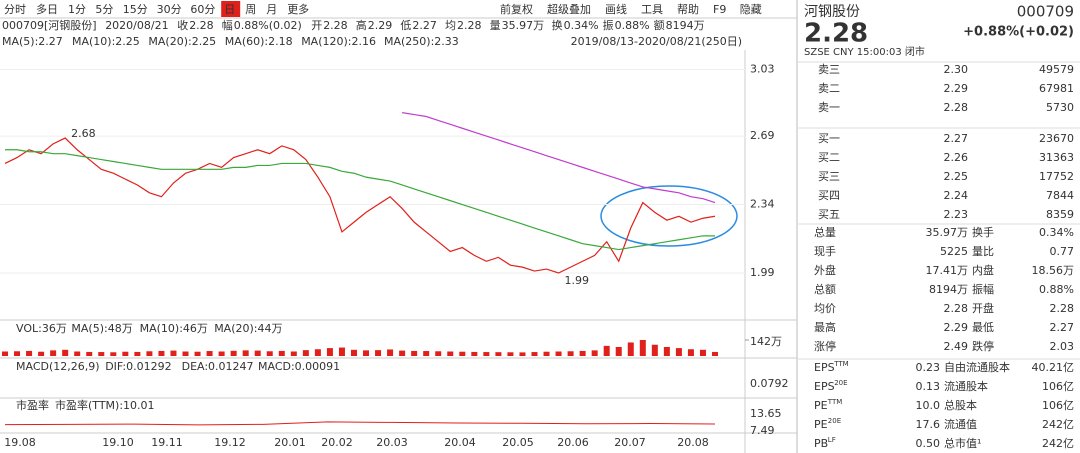 Image resolution: width=1080 pixels, height=453 pixels. I want to click on info-value: 2.28, so click(469, 25).